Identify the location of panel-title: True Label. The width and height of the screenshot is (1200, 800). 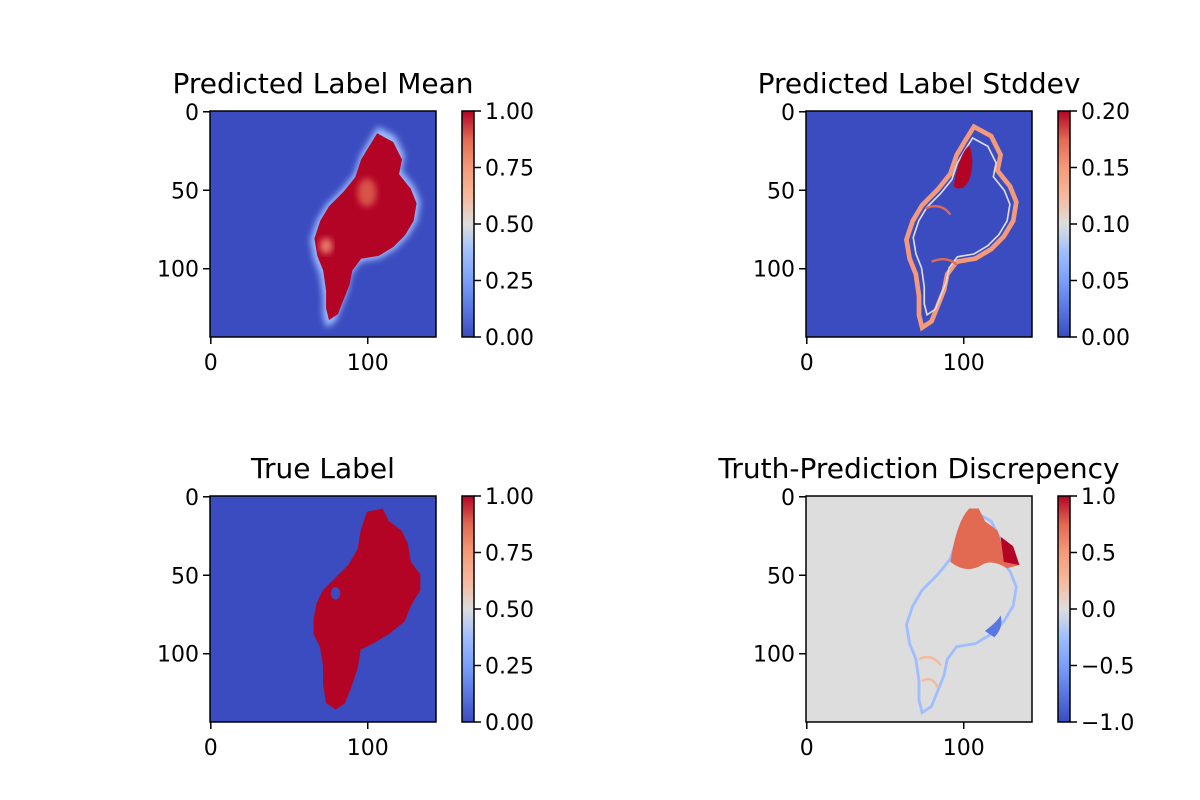
(322, 468).